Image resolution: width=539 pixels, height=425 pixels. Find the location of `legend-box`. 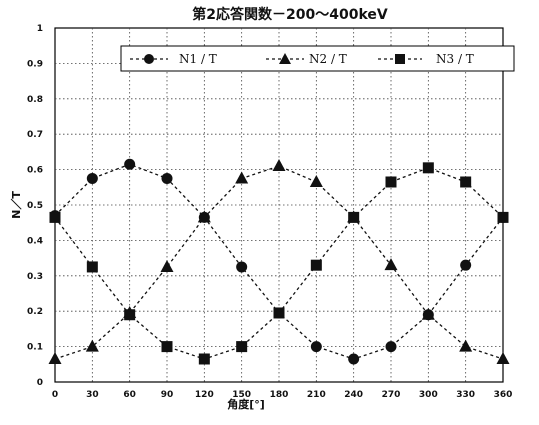

legend-box is located at coordinates (317, 58).